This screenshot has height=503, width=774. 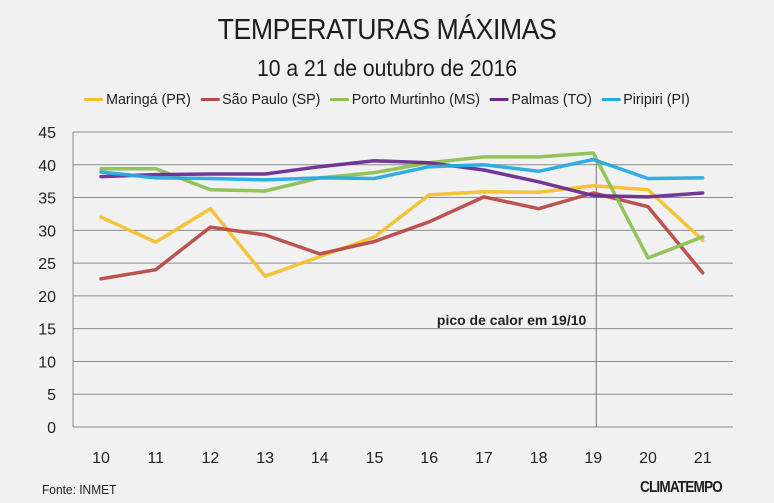 What do you see at coordinates (271, 99) in the screenshot?
I see `legend-label: São Paulo (SP)` at bounding box center [271, 99].